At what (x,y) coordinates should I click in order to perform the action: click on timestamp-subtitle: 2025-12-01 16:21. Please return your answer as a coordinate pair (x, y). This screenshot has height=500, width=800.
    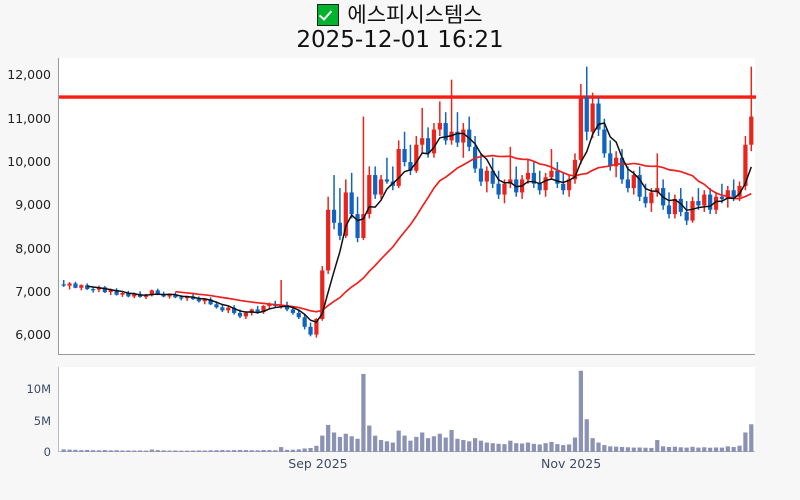
    Looking at the image, I should click on (400, 40).